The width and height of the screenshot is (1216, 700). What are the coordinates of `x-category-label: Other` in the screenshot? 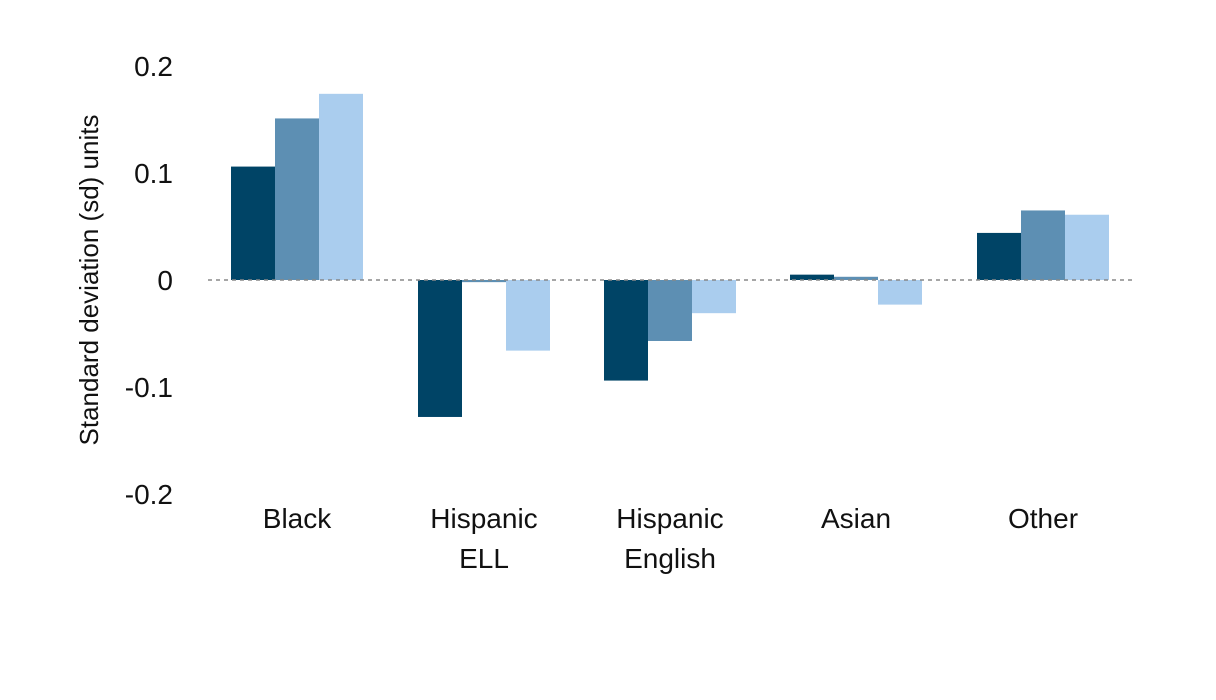 It's located at (1043, 518).